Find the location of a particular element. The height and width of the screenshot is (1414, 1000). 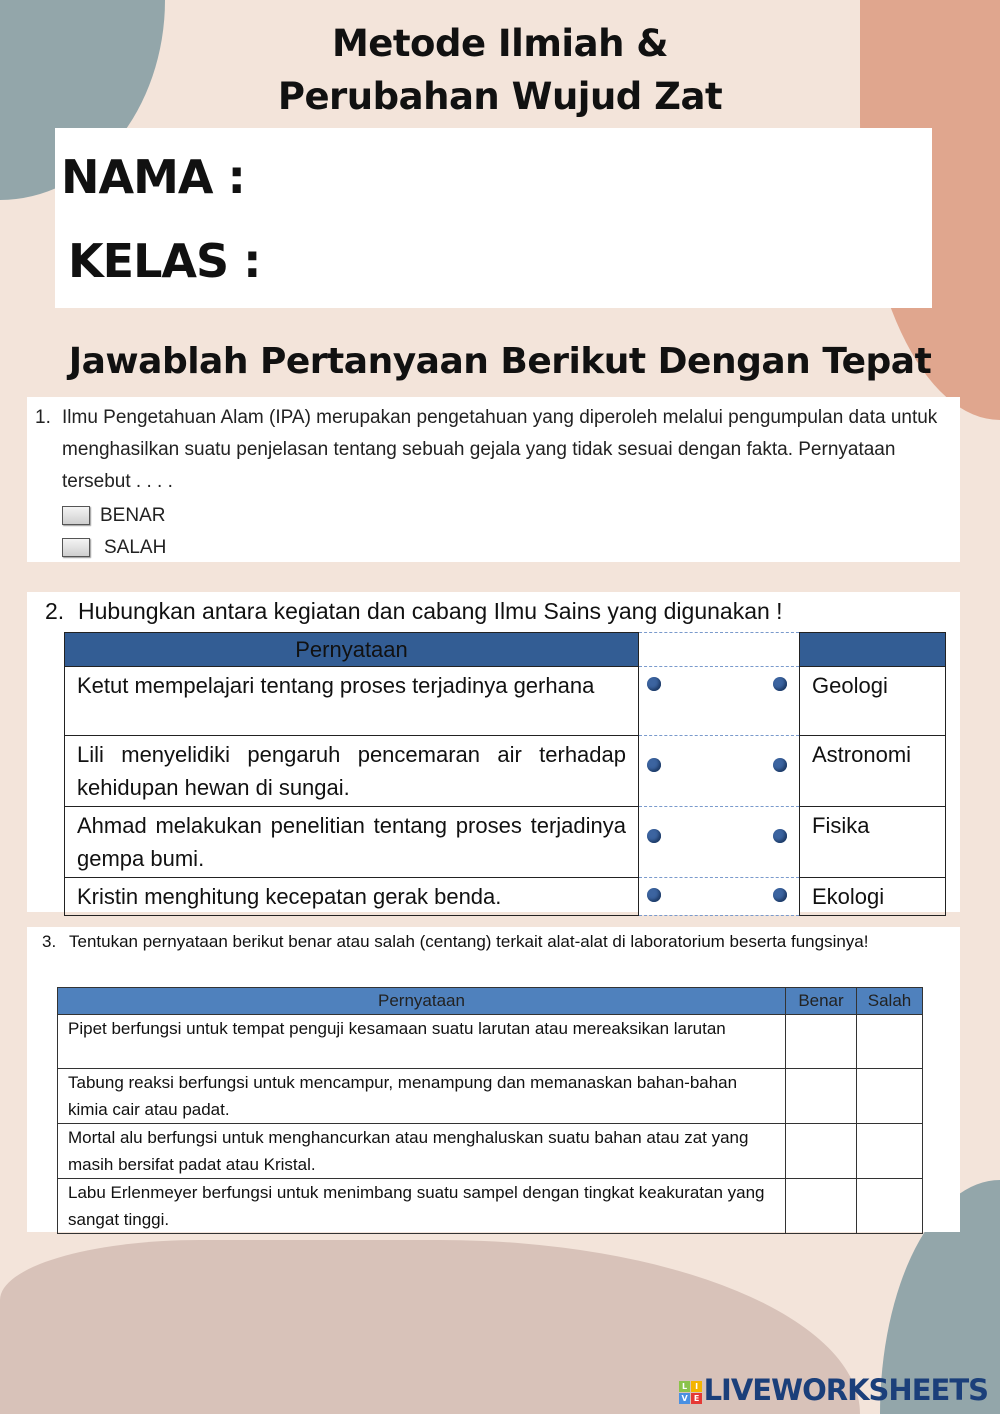

header-branch is located at coordinates (872, 649).